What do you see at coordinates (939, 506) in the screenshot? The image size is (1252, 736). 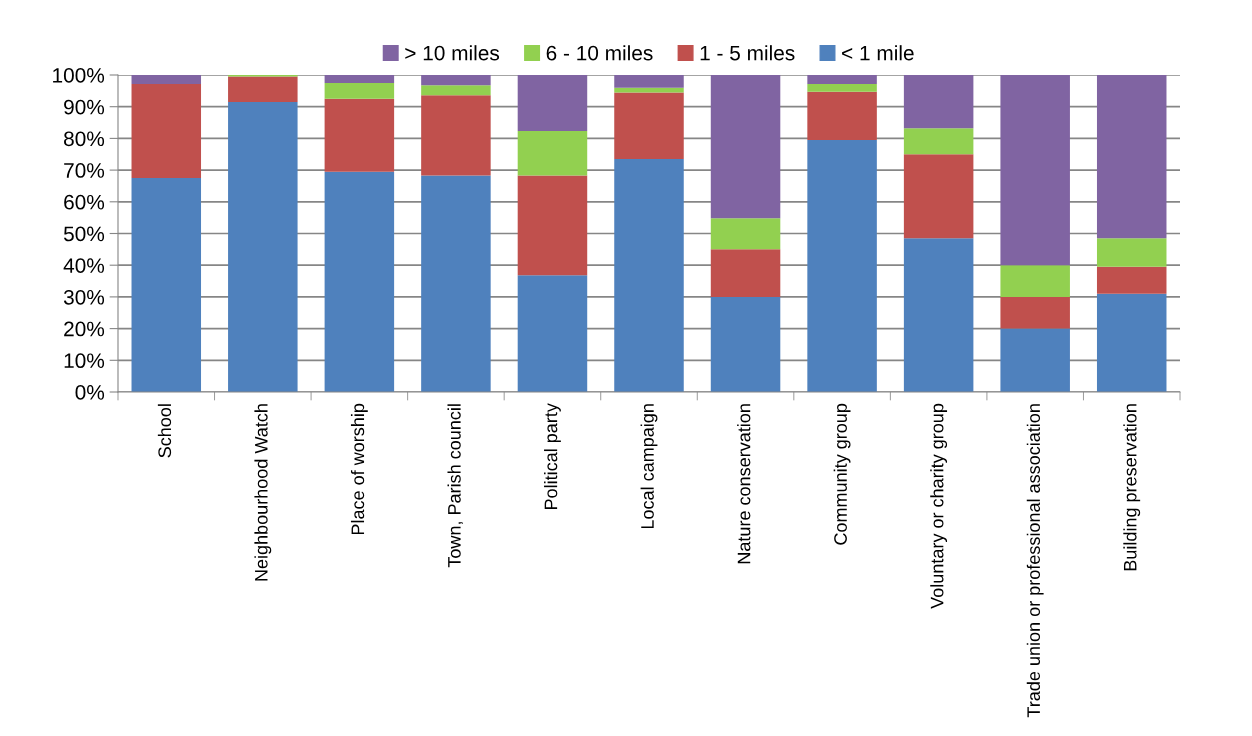 I see `x-tick-label: Voluntary or charity group` at bounding box center [939, 506].